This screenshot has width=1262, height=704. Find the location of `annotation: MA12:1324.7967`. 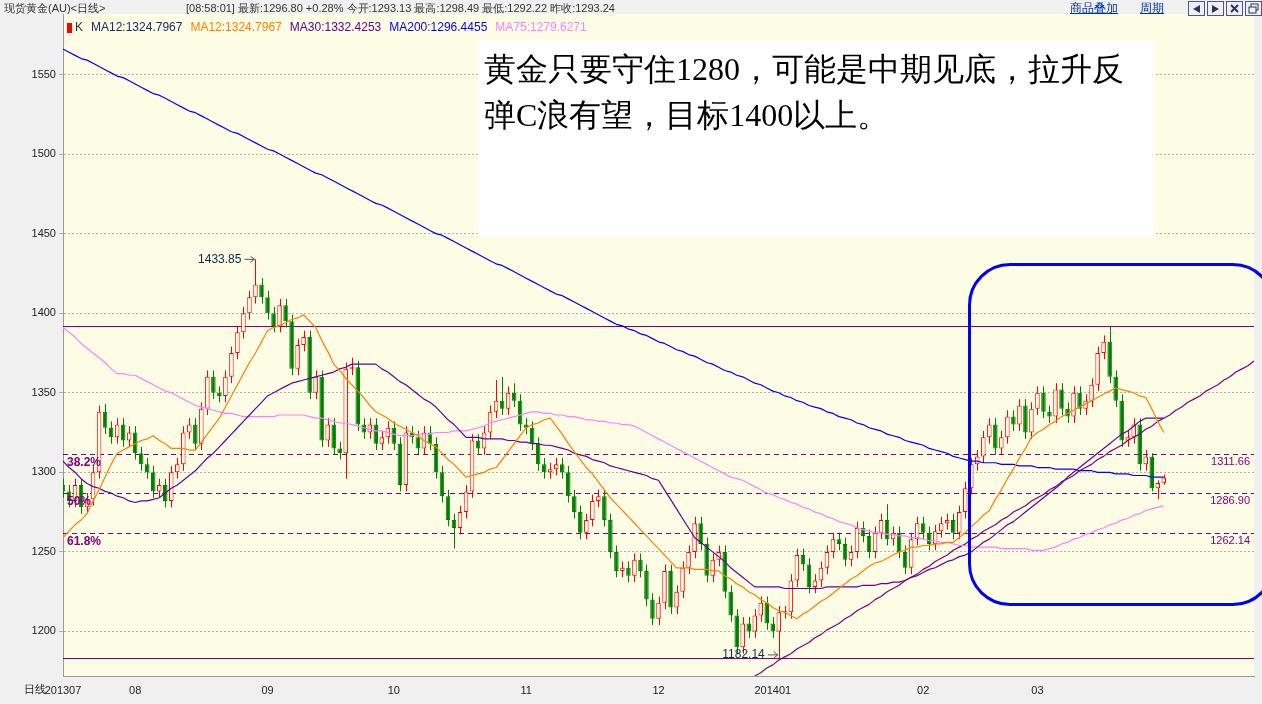

annotation: MA12:1324.7967 is located at coordinates (137, 27).